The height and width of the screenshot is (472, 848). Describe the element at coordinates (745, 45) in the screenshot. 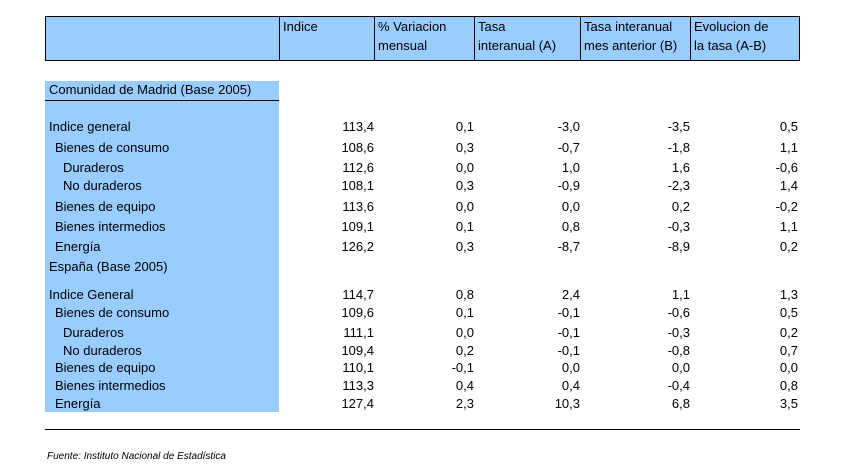

I see `header-line: la tasa (A-B)` at that location.